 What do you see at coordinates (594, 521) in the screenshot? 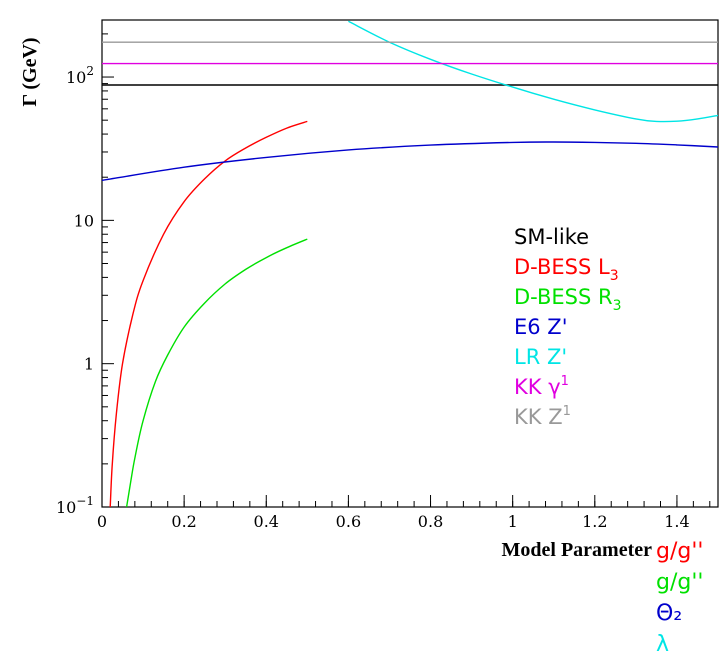
I see `x-tick-label: 1.2` at bounding box center [594, 521].